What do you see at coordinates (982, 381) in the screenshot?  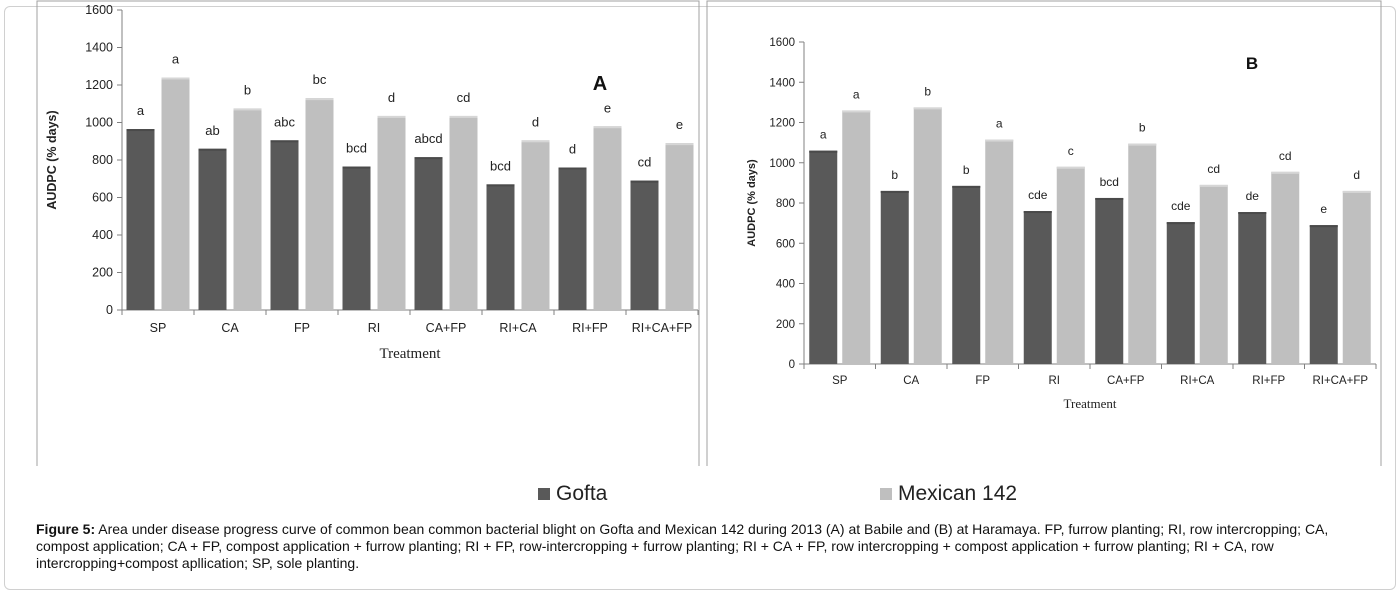 I see `chart-b-category-label: FP` at bounding box center [982, 381].